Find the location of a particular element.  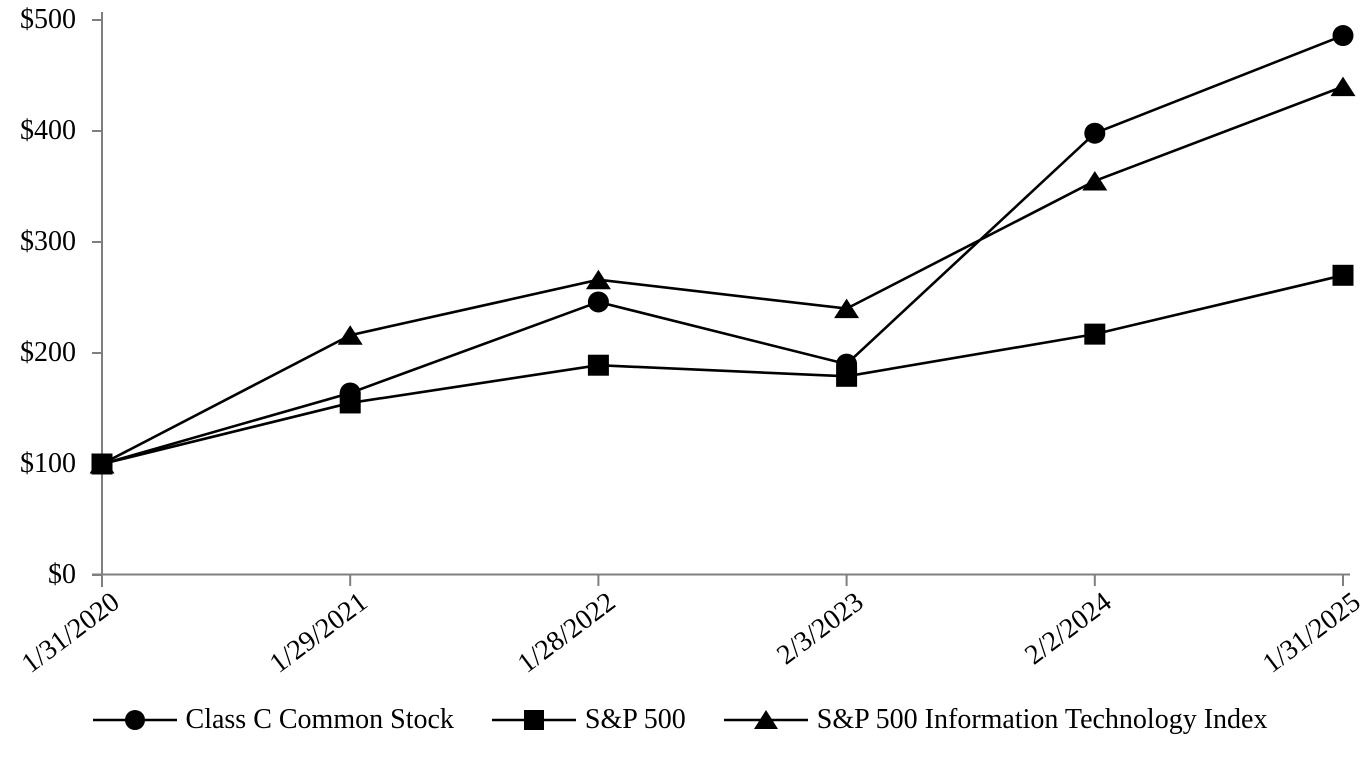

triangle-marker-icon is located at coordinates (765, 719).